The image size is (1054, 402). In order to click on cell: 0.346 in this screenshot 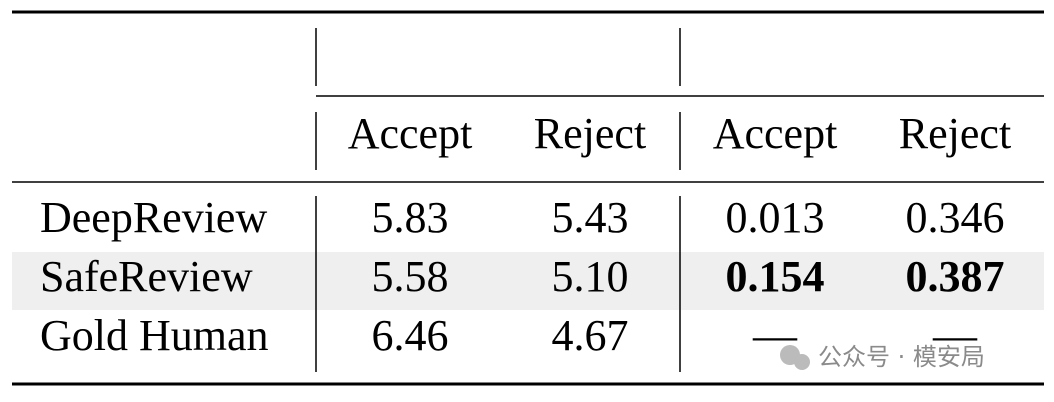, I will do `click(955, 217)`.